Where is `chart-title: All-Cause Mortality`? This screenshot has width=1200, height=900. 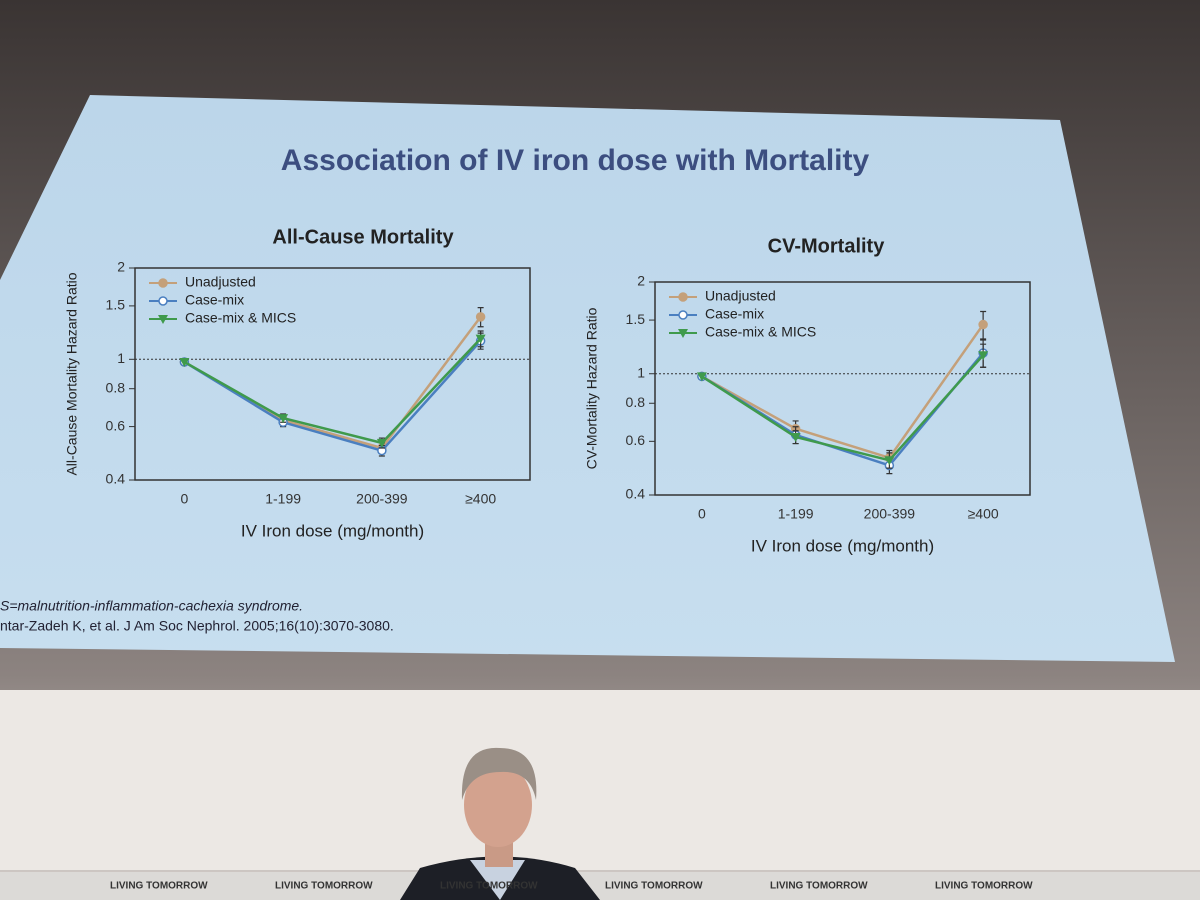
chart-title: All-Cause Mortality is located at coordinates (363, 237).